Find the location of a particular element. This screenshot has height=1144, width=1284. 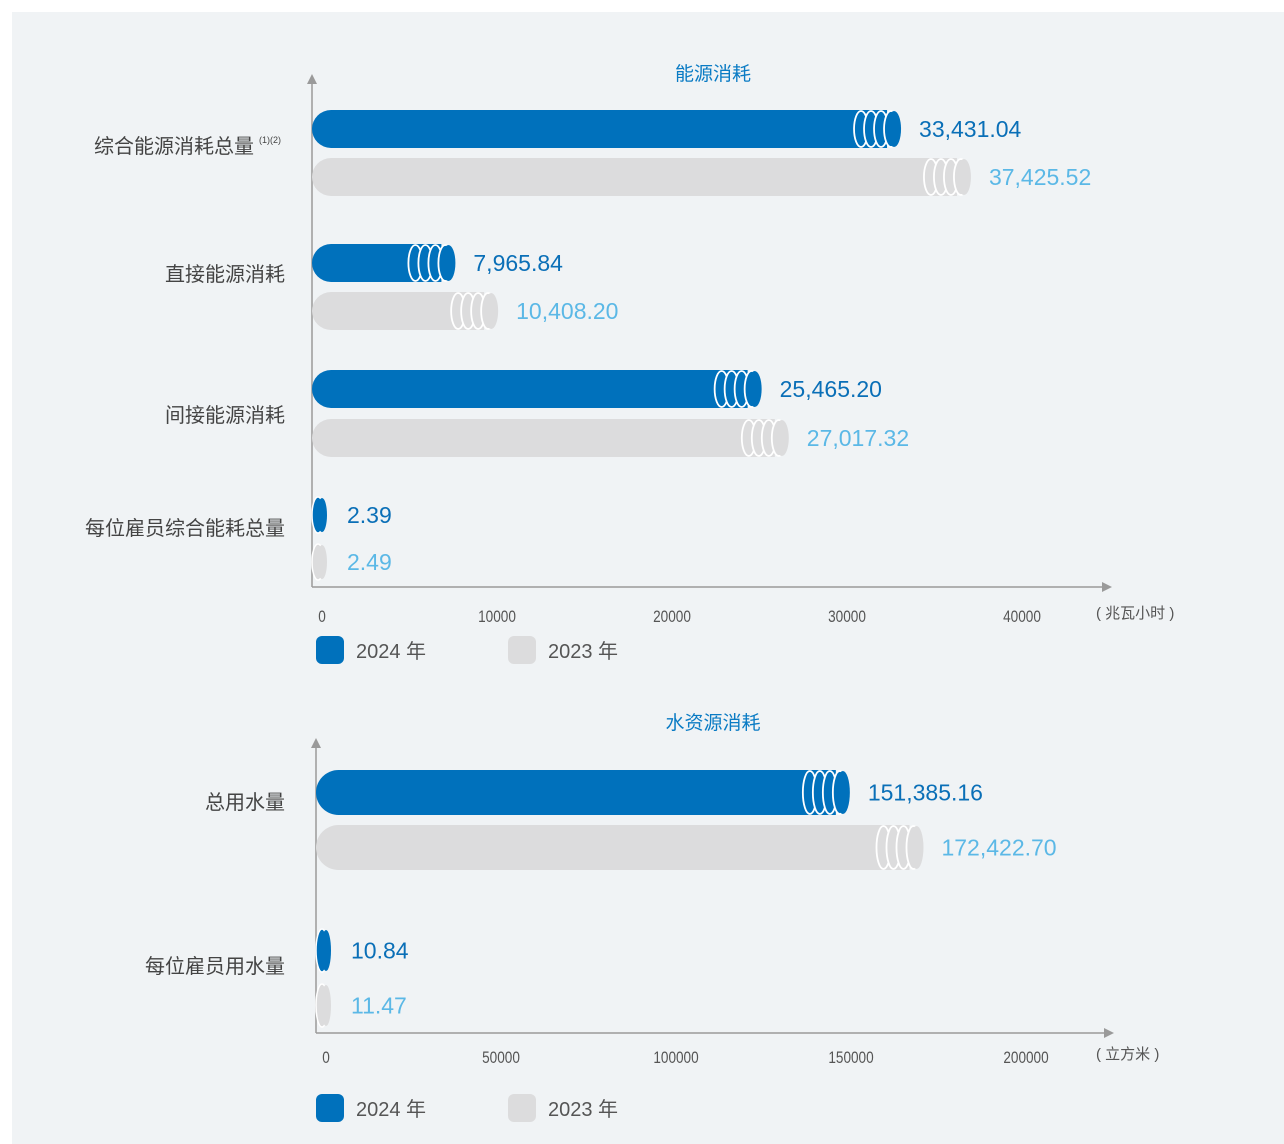

data-label: 10,408.20 is located at coordinates (567, 311).